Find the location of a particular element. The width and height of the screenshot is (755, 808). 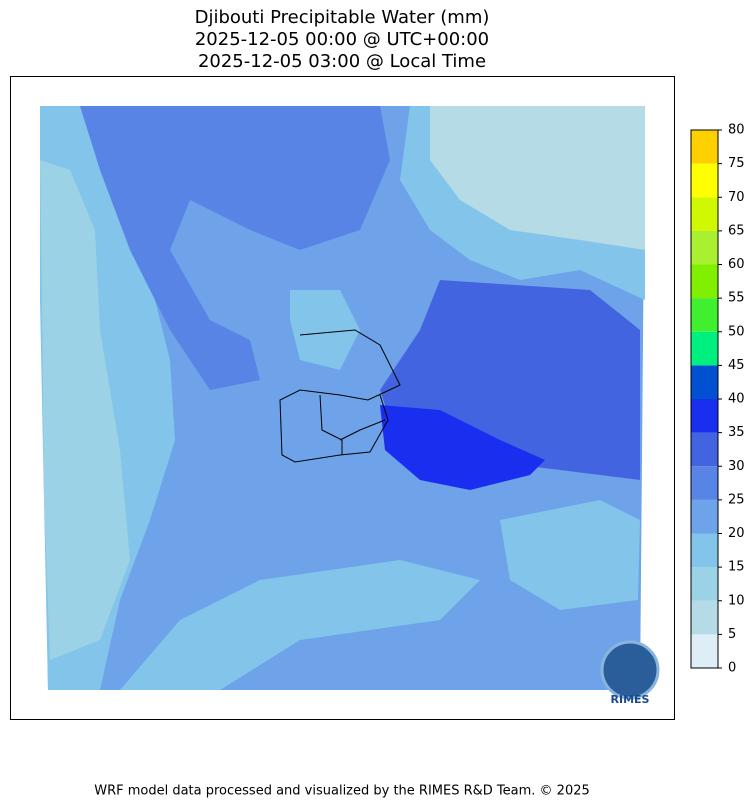

colorbar-tick-label: 20 is located at coordinates (736, 533).